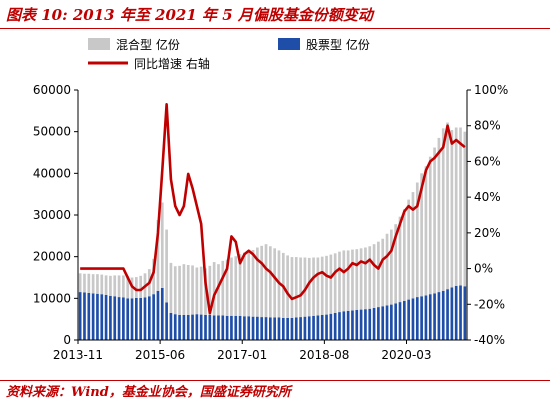  Describe the element at coordinates (406, 355) in the screenshot. I see `x-tick-label: 2020-03` at that location.